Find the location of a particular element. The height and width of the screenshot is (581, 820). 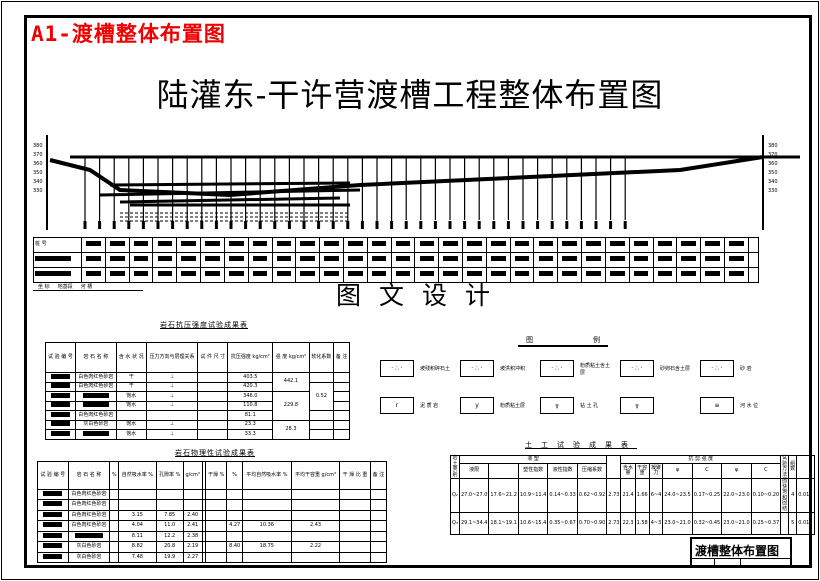

table-row: 白色肉红色砂岩 is located at coordinates (212, 494).